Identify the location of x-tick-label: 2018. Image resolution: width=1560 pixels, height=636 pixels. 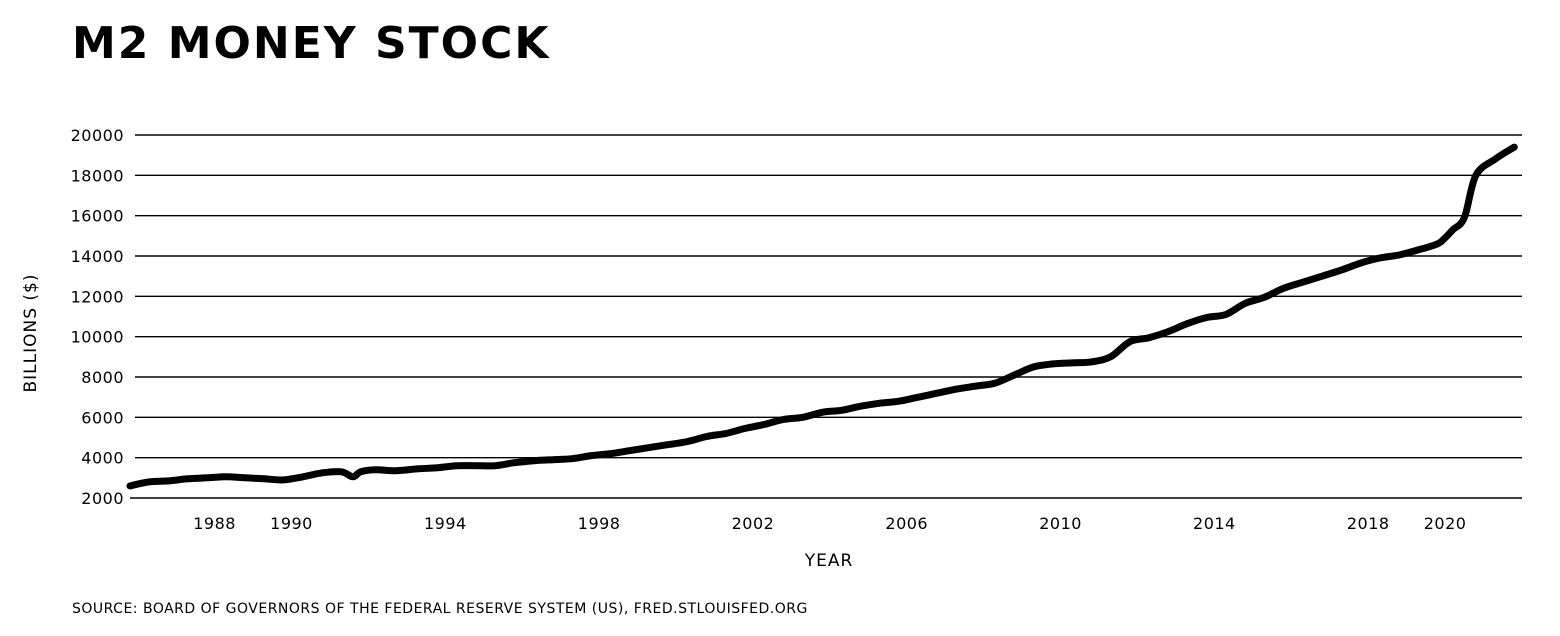
(1368, 523).